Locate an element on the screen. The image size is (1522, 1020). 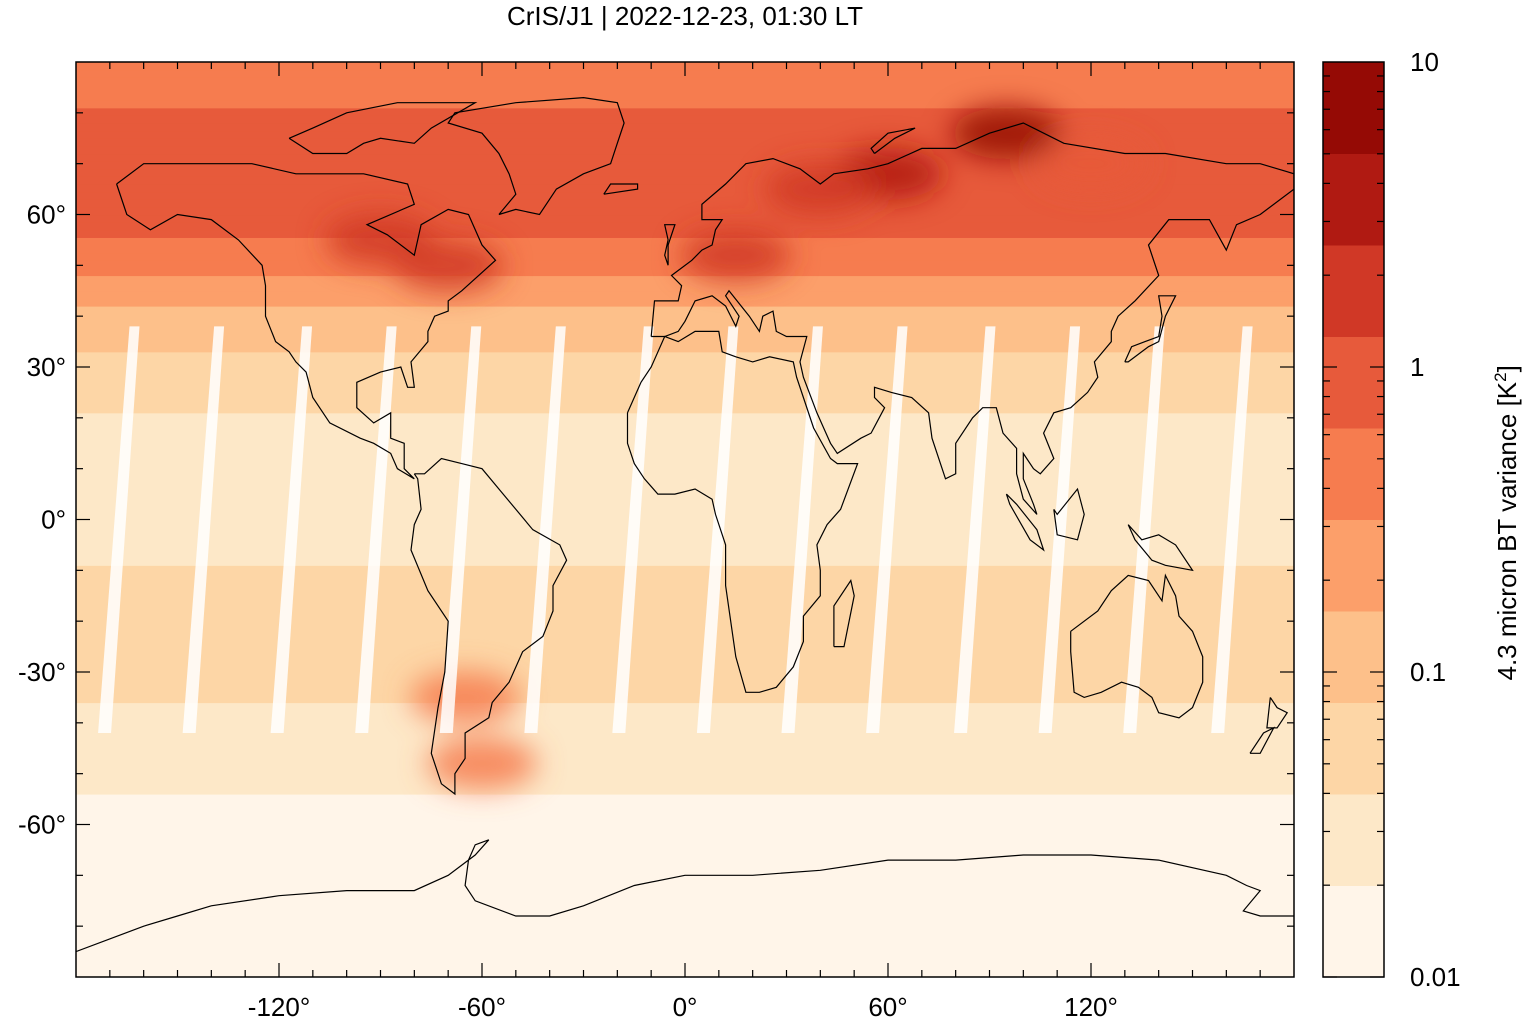
x-tick-label: -60° is located at coordinates (482, 1006).